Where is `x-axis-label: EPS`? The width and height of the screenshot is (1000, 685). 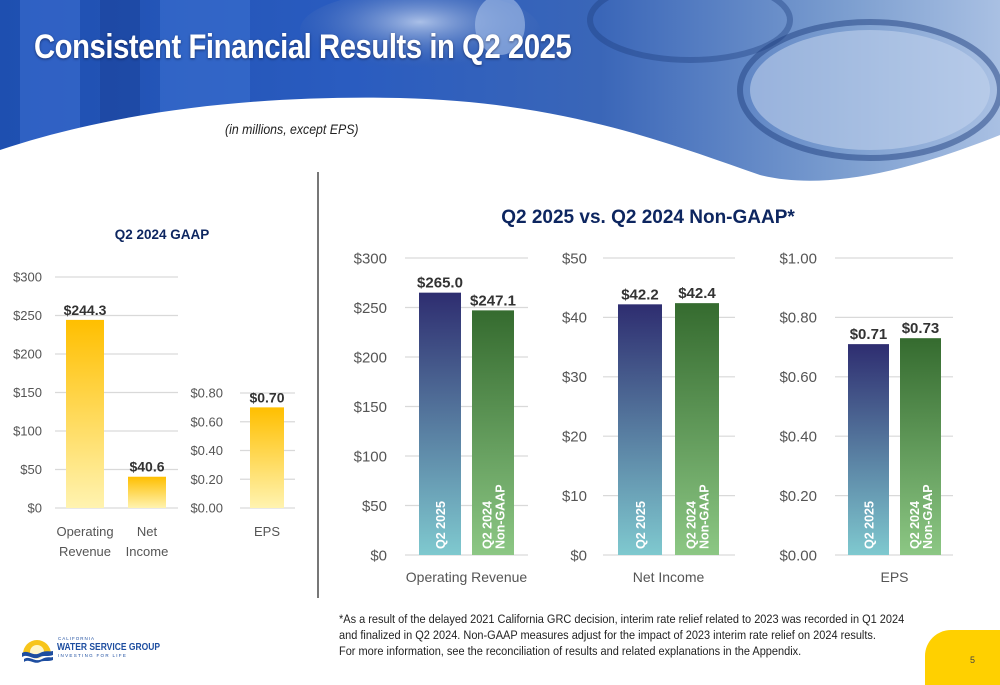
x-axis-label: EPS is located at coordinates (894, 577).